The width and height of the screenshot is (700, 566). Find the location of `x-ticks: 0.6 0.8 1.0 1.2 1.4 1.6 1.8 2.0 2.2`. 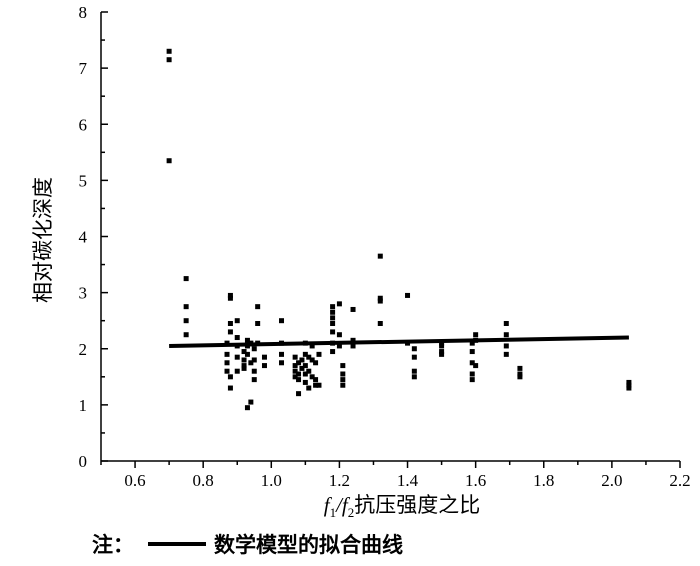

x-ticks: 0.6 0.8 1.0 1.2 1.4 1.6 1.8 2.0 2.2 is located at coordinates (395, 475).